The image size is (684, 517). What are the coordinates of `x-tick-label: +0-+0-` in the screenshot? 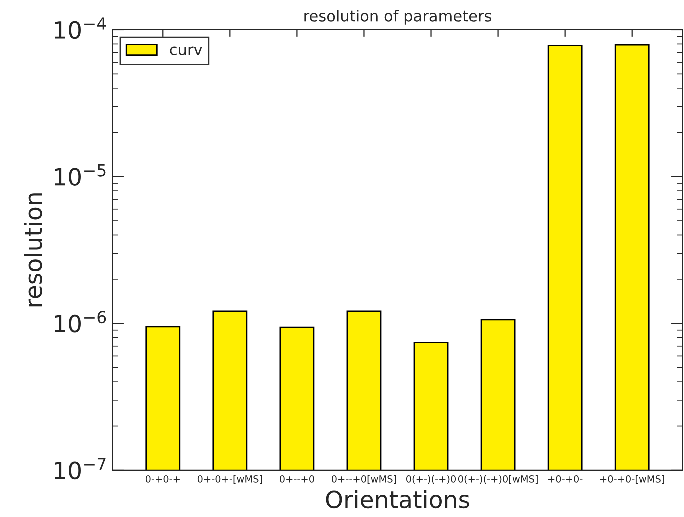 It's located at (565, 479).